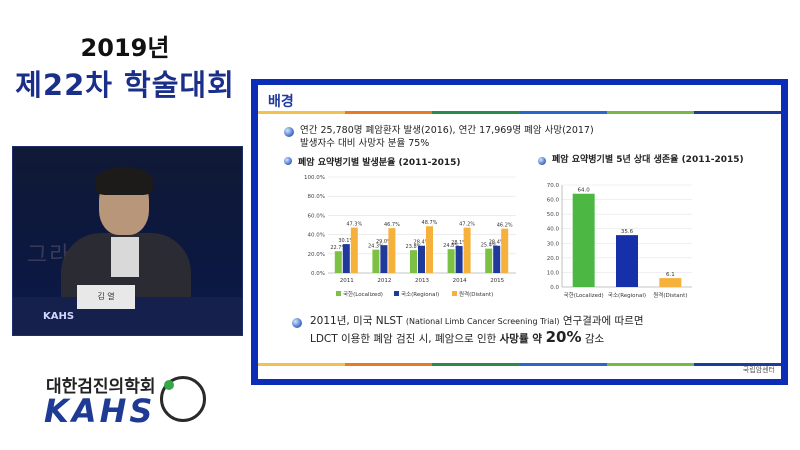 The width and height of the screenshot is (800, 450). I want to click on bar-value-label: 48.7%, so click(430, 223).